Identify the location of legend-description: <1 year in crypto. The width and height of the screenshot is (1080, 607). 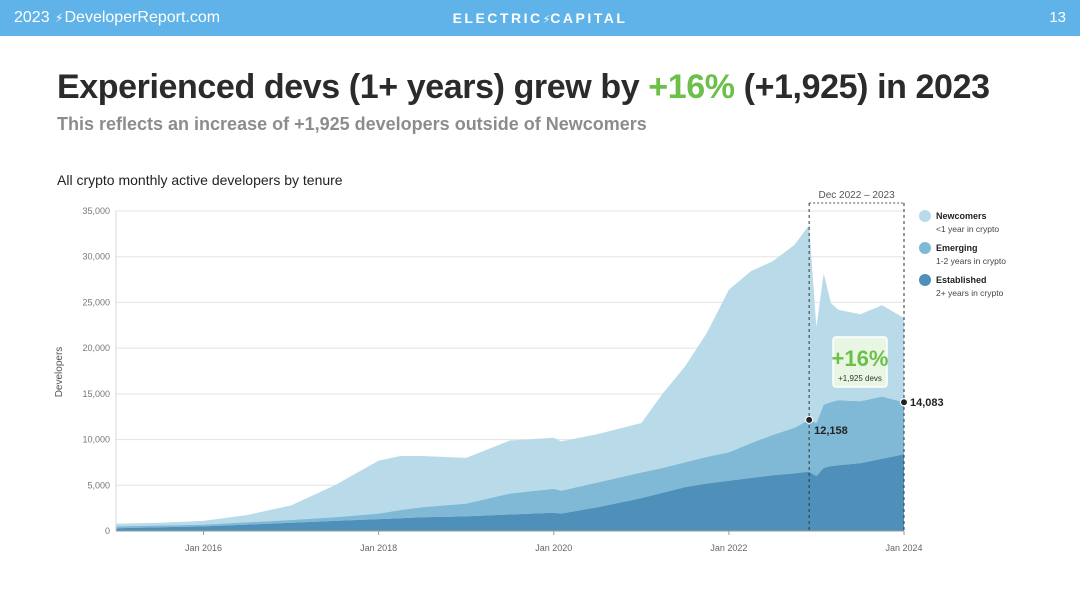
(967, 229).